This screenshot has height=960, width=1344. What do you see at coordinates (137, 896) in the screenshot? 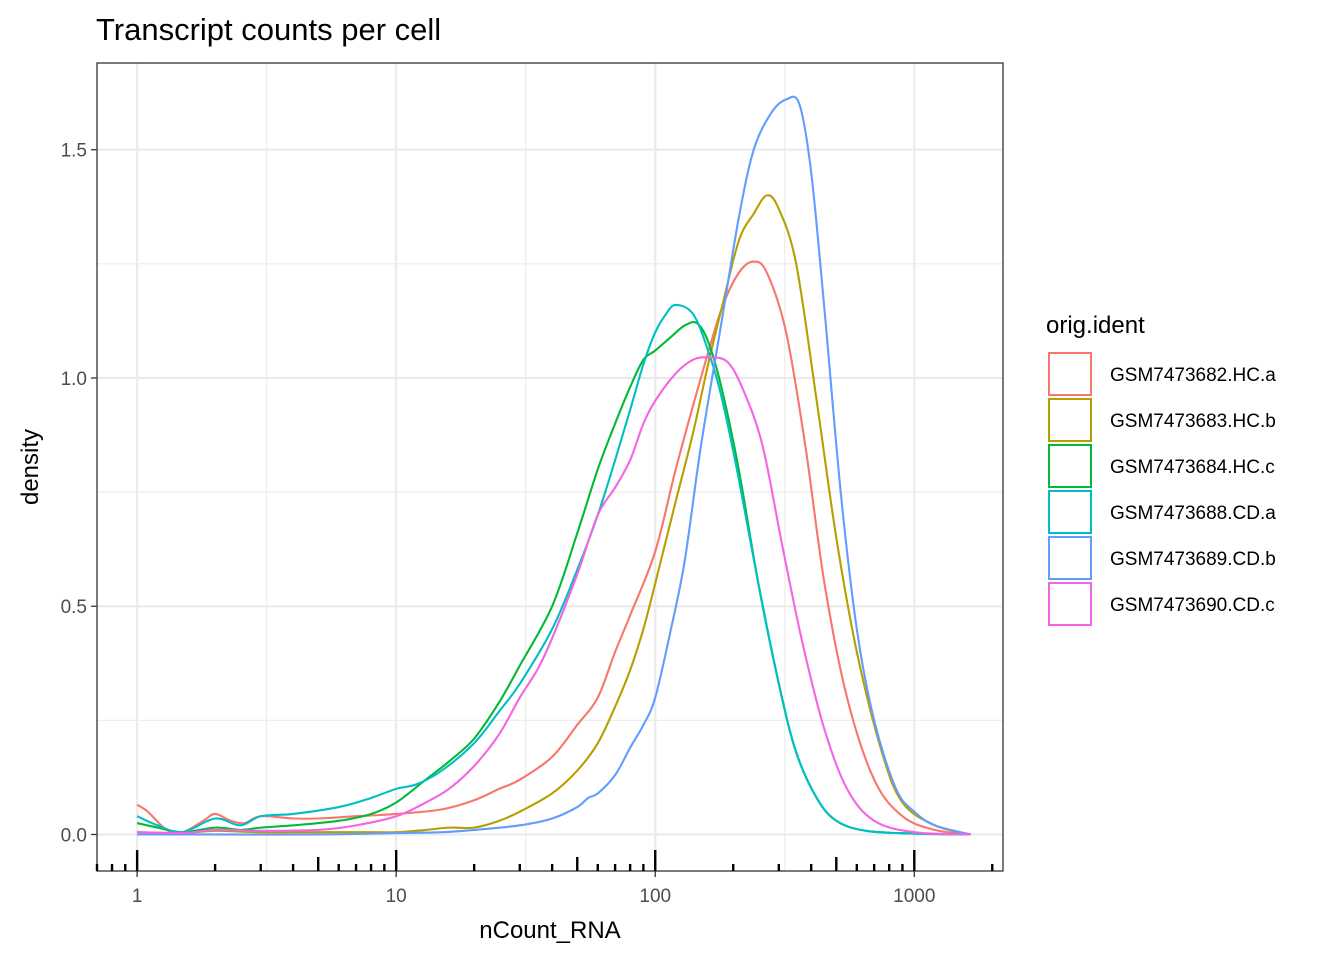
I see `x-tick-label: 1` at bounding box center [137, 896].